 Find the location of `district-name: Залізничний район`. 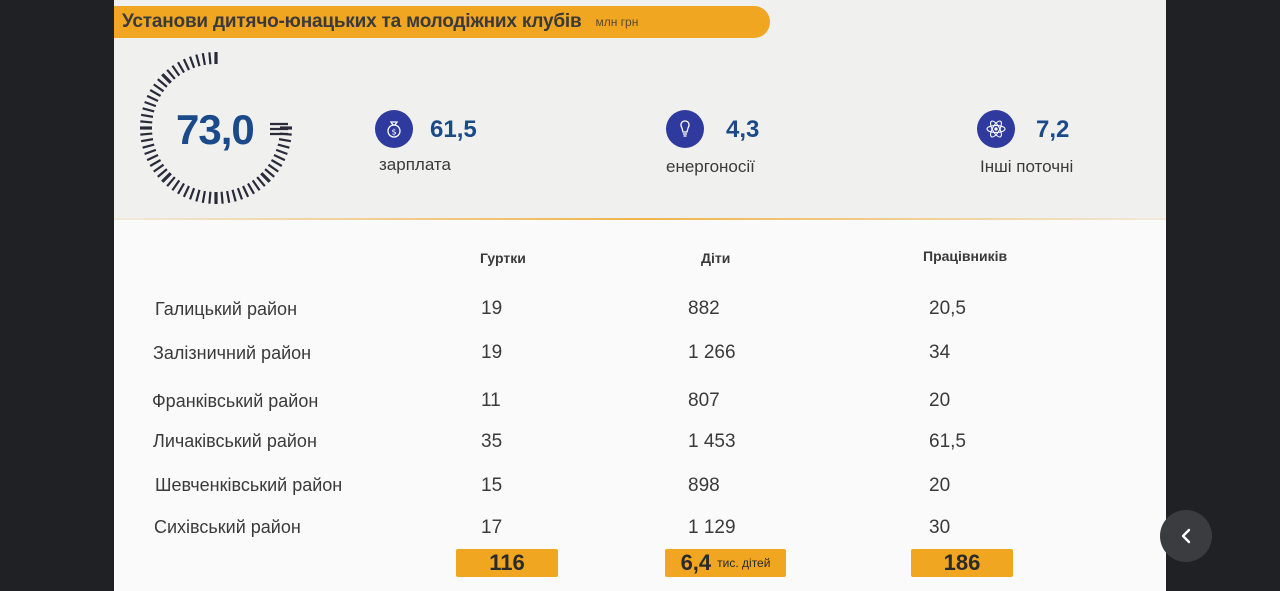

district-name: Залізничний район is located at coordinates (232, 353).